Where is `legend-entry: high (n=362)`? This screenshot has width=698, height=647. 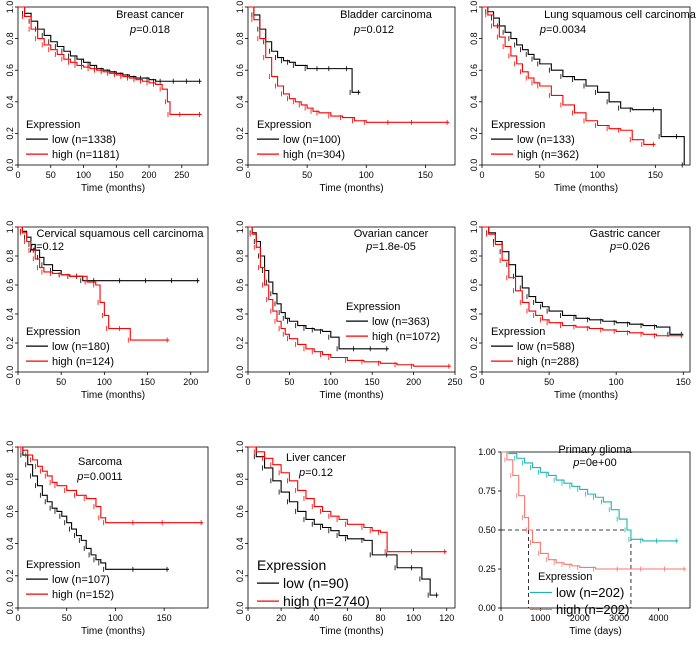
legend-entry: high (n=362) is located at coordinates (548, 155).